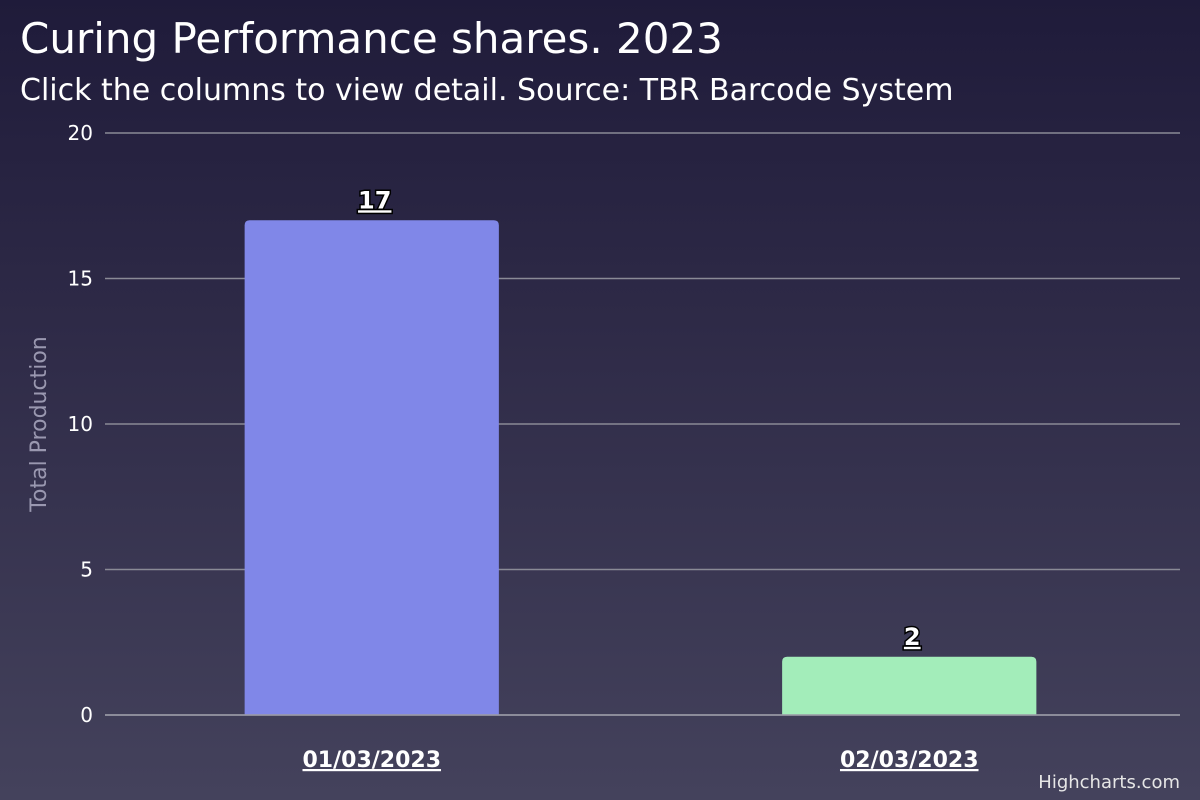 This screenshot has width=1200, height=800. What do you see at coordinates (80, 133) in the screenshot?
I see `y-tick-label: 20` at bounding box center [80, 133].